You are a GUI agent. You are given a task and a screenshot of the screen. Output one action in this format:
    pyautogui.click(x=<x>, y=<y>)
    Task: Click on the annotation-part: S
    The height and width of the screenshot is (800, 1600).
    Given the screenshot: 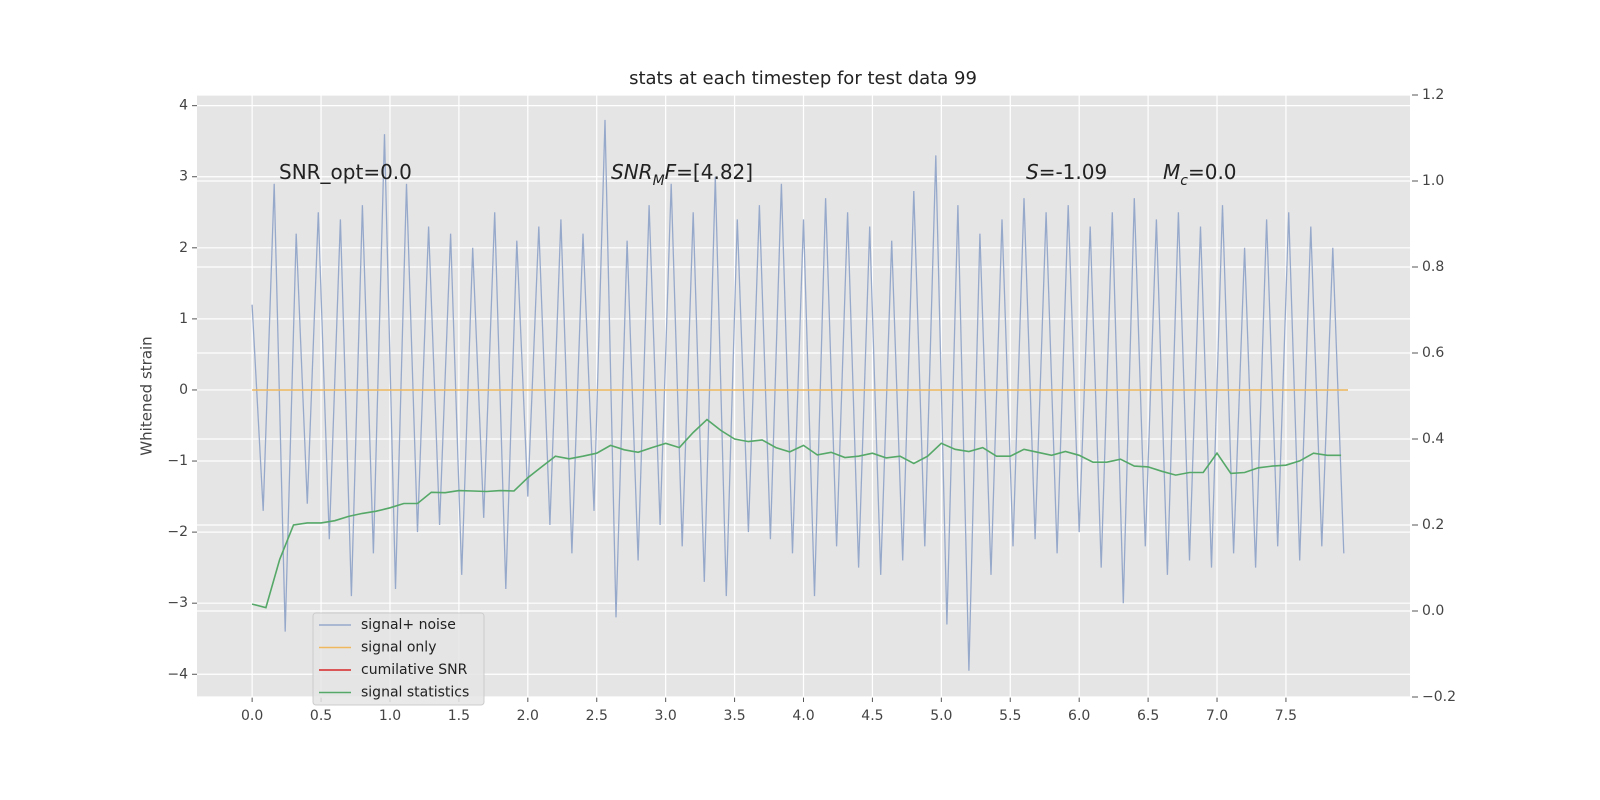 What is the action you would take?
    pyautogui.click(x=1032, y=172)
    